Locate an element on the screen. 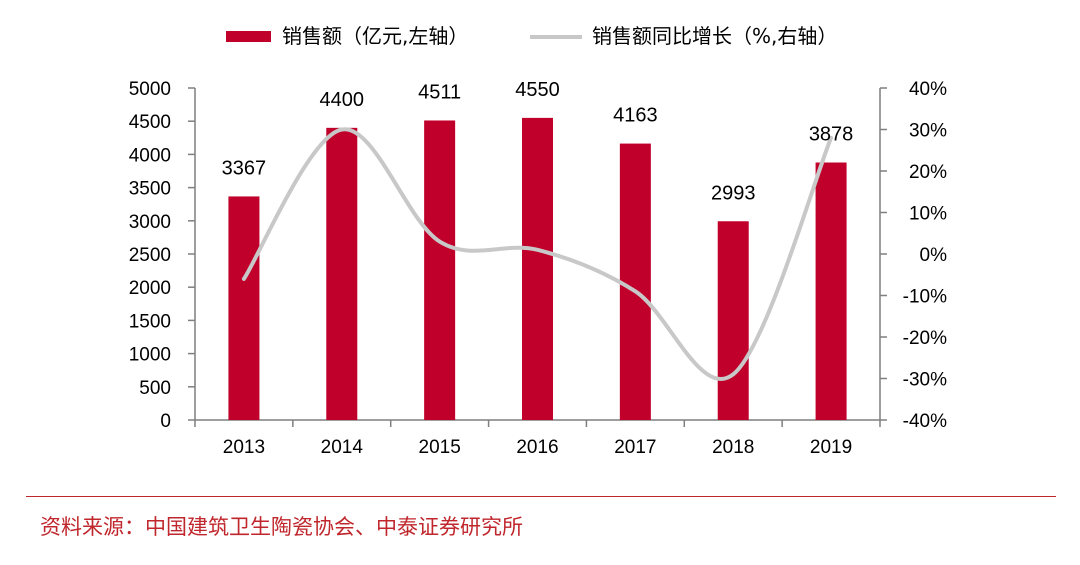 The image size is (1080, 565). x-axis-tick-label: 2014 is located at coordinates (342, 447).